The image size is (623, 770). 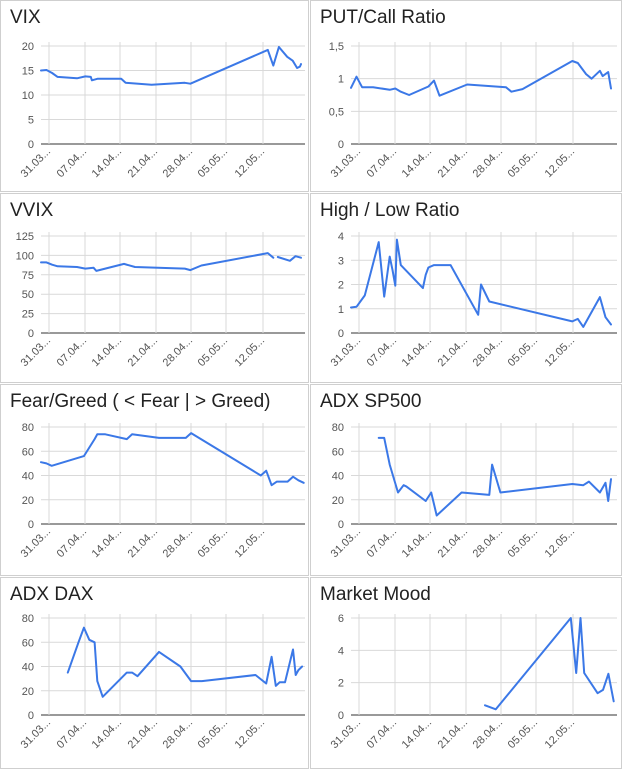 I want to click on y-tick-label: 10, so click(x=28, y=96).